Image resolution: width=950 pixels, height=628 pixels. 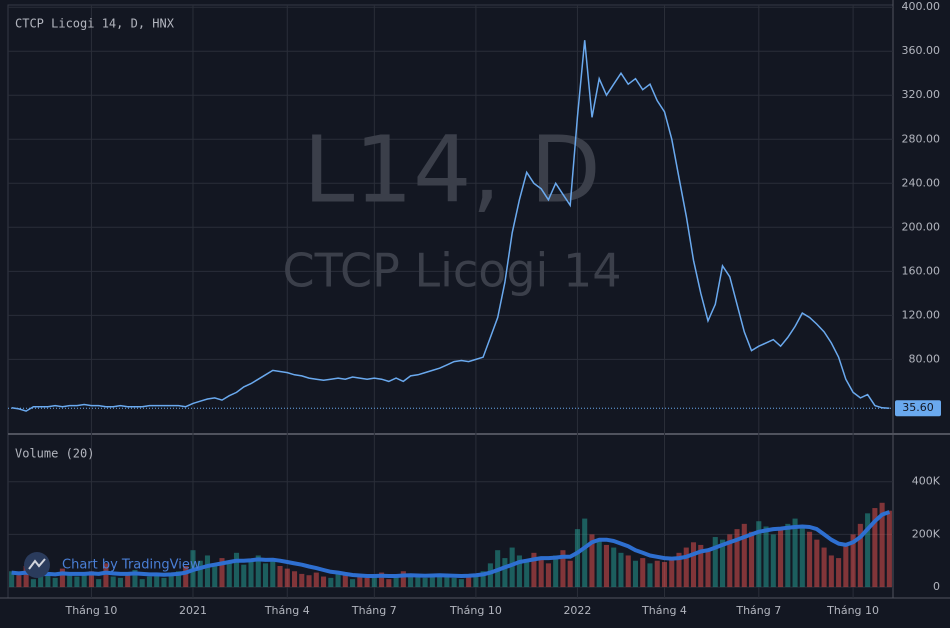 What do you see at coordinates (451, 544) in the screenshot?
I see `volume-ma-line` at bounding box center [451, 544].